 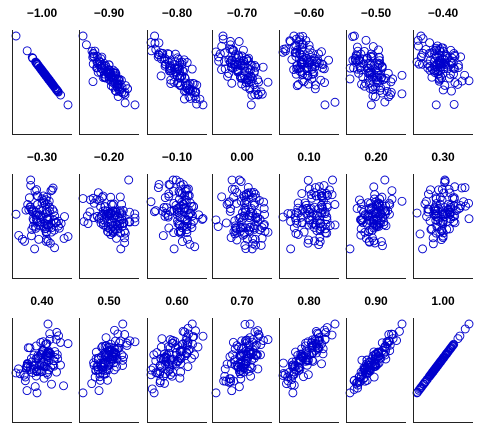 I want to click on scatter-panel: 0.70, so click(x=242, y=358).